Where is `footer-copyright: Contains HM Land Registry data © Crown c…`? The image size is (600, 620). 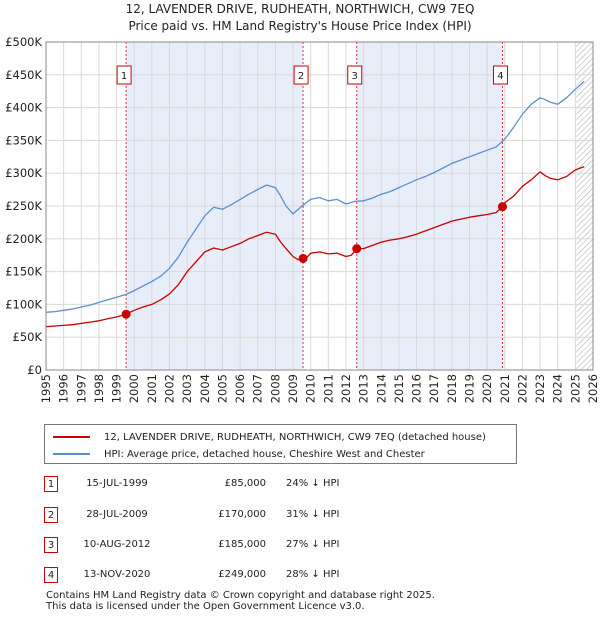 footer-copyright: Contains HM Land Registry data © Crown c… is located at coordinates (240, 595).